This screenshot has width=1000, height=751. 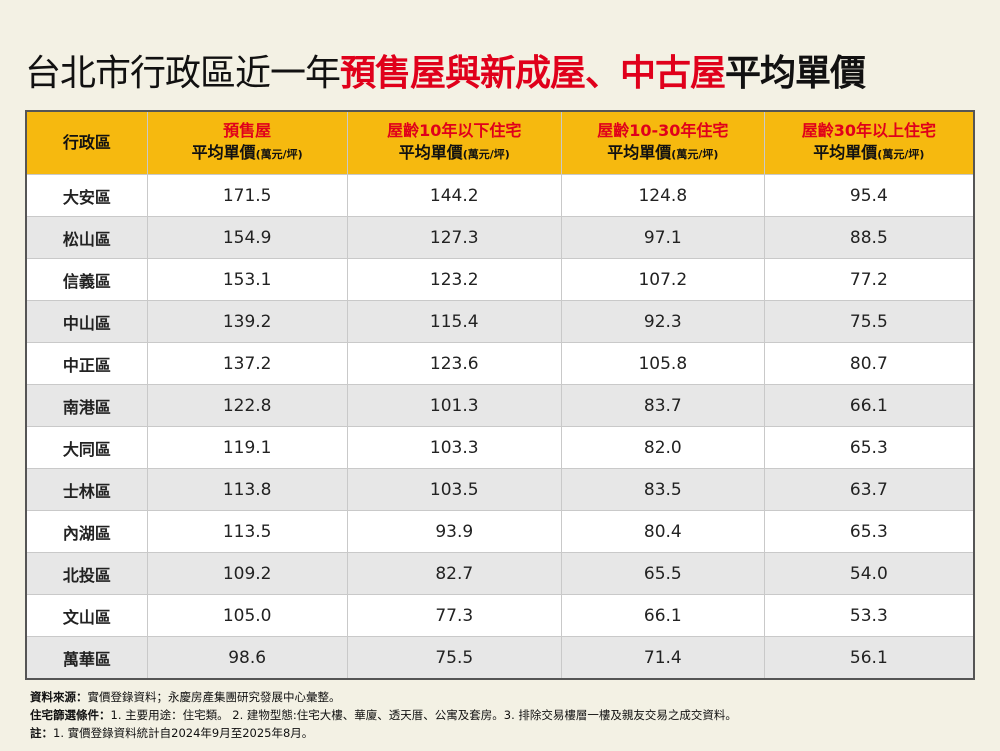 What do you see at coordinates (247, 142) in the screenshot?
I see `header-cell: 預售屋平均單價(萬元/坪)` at bounding box center [247, 142].